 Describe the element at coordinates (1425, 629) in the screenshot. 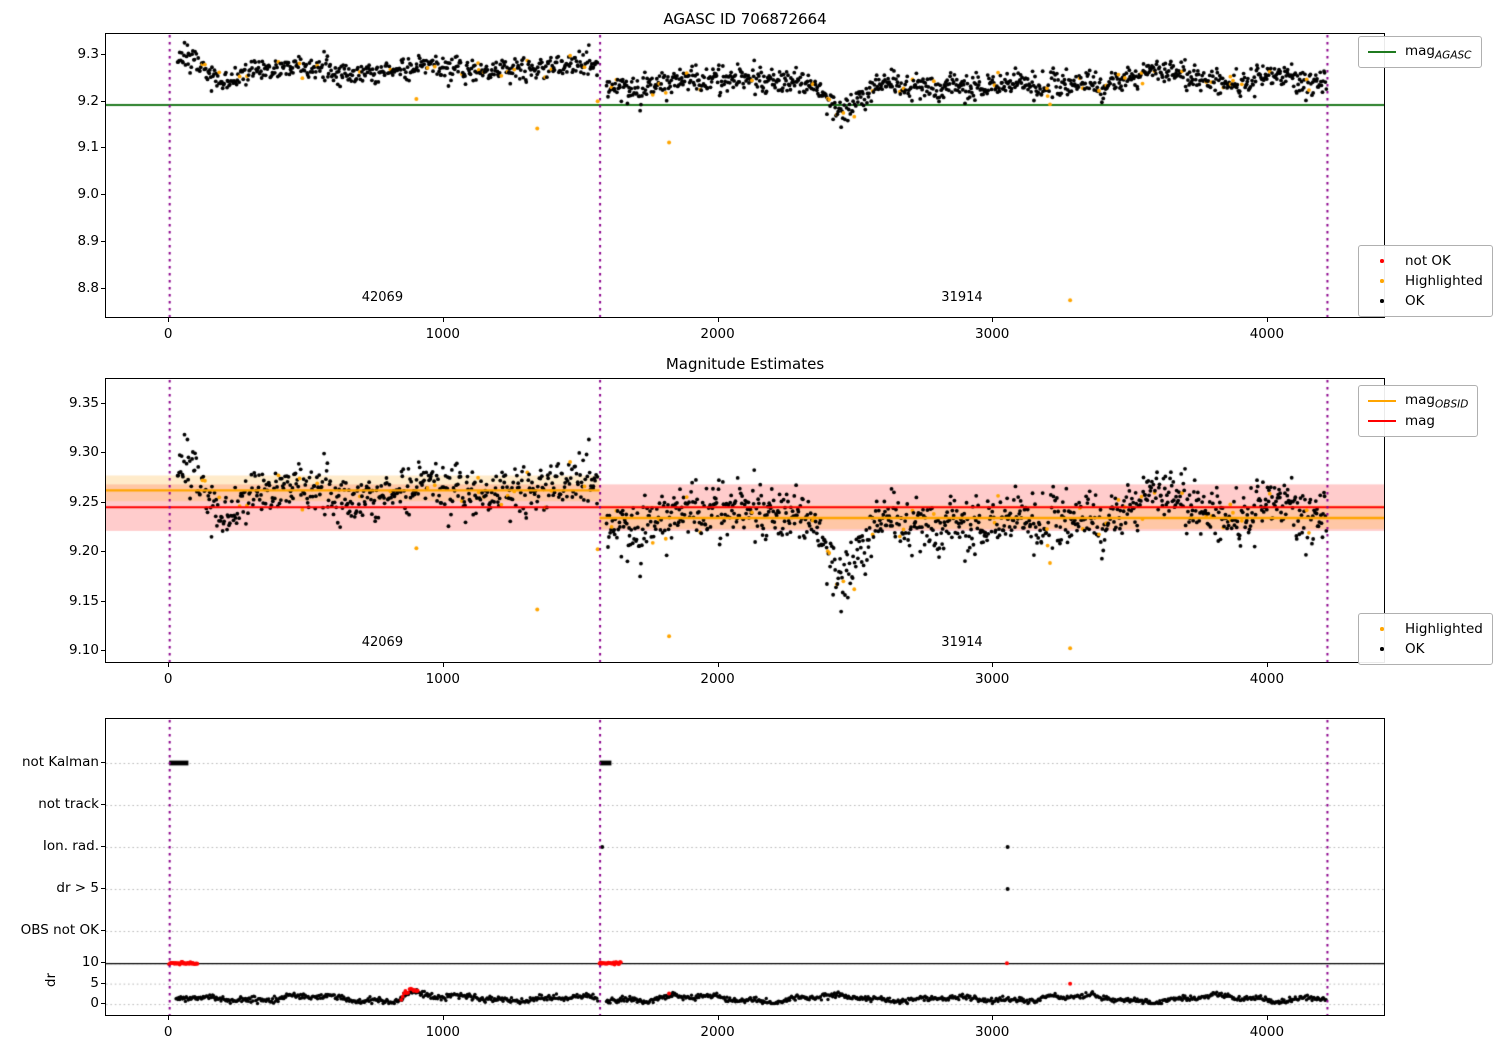

I see `legend-entry-highlighted-2: Highlighted` at that location.